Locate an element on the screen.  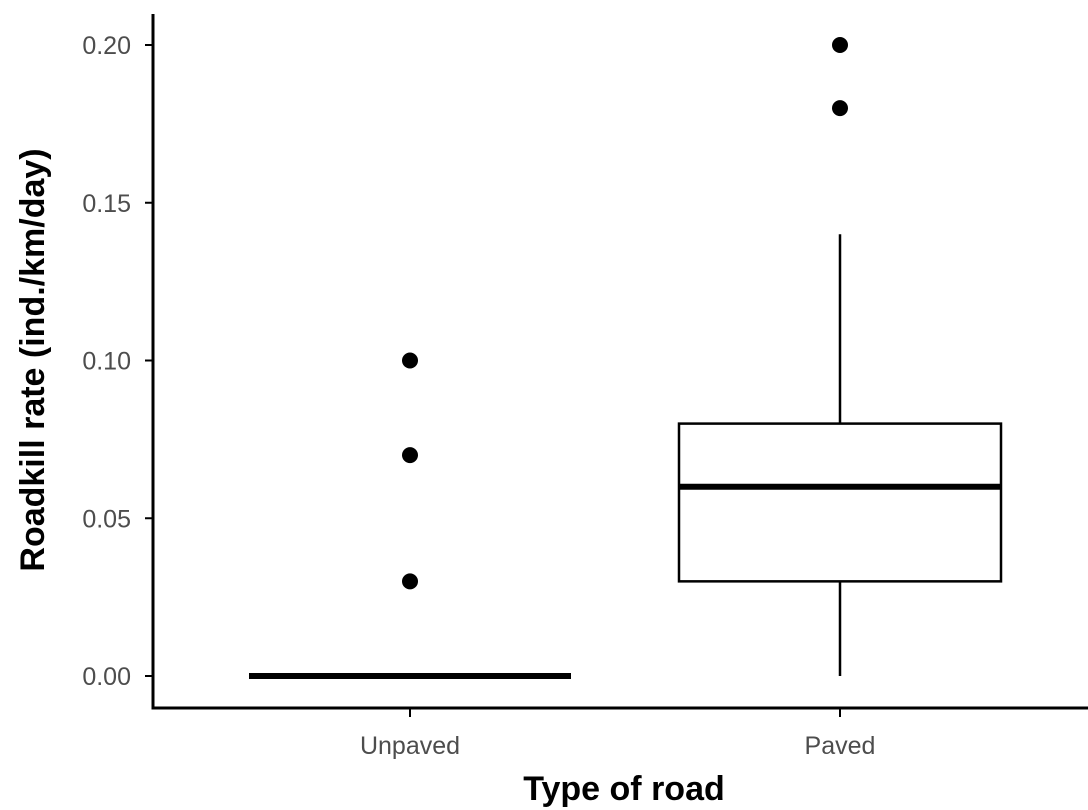
box-group-unpaved is located at coordinates (410, 515).